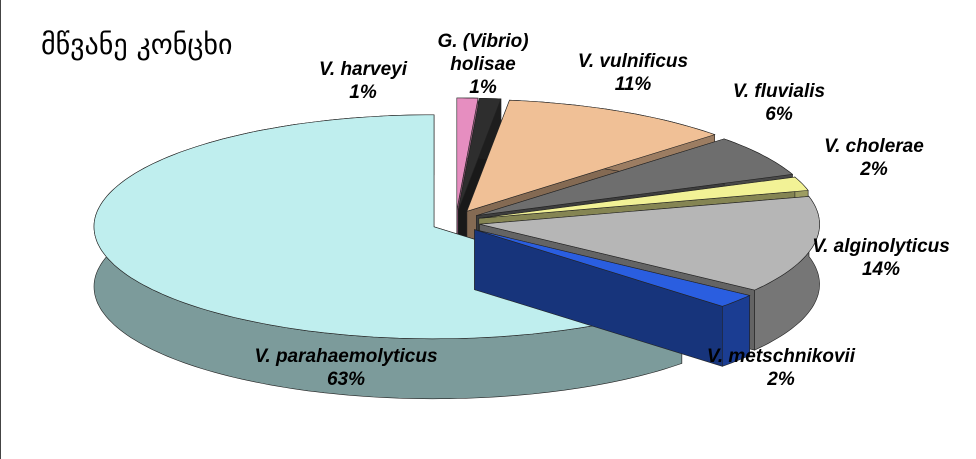 The width and height of the screenshot is (976, 459). I want to click on data-label: V. fluvialis 6%, so click(779, 103).